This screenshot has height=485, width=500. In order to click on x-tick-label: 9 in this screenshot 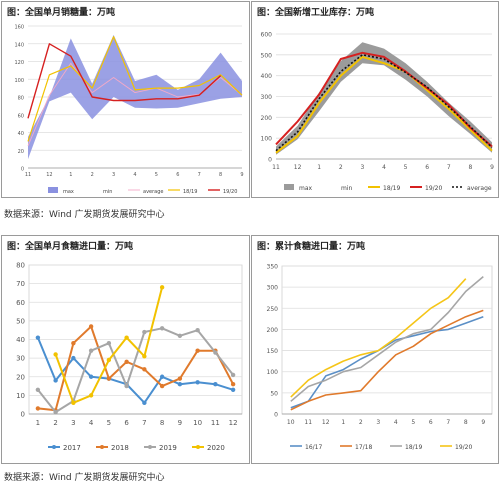, I will do `click(241, 175)`.